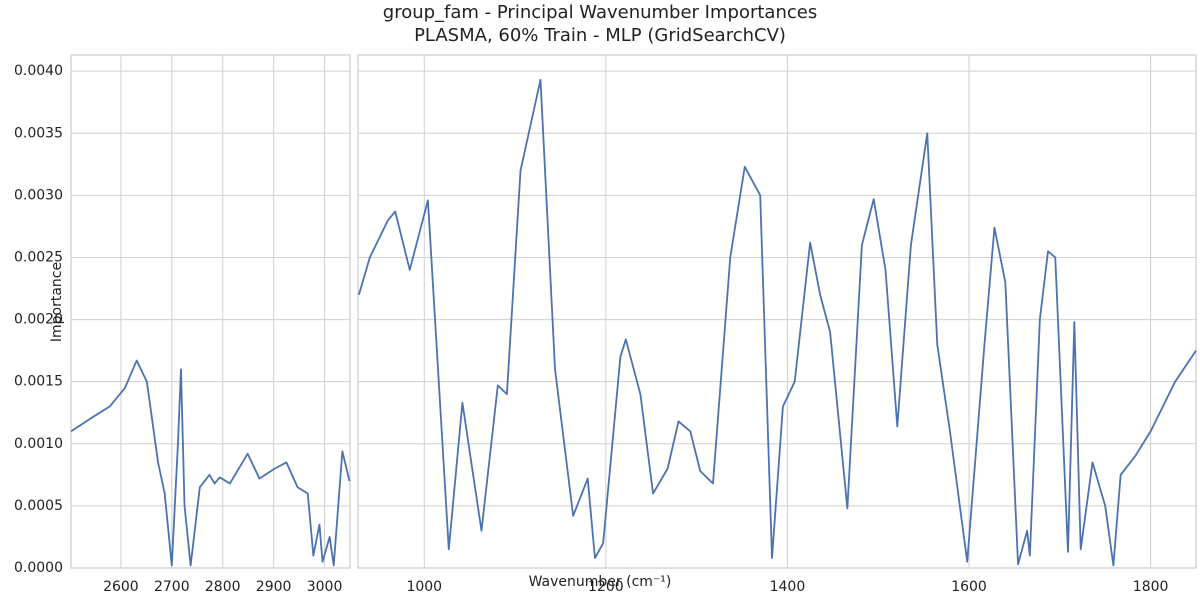 The height and width of the screenshot is (600, 1200). Describe the element at coordinates (38, 320) in the screenshot. I see `y-tick-label: 0.0020` at that location.